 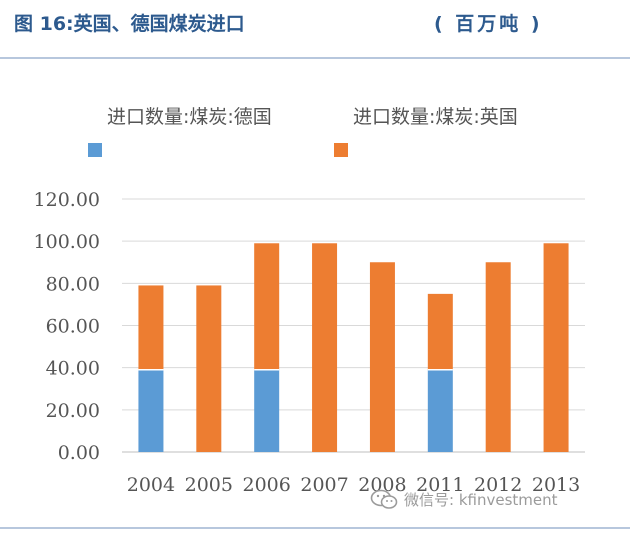 What do you see at coordinates (129, 24) in the screenshot?
I see `figure-title: 图 16:英国、德国煤炭进口` at bounding box center [129, 24].